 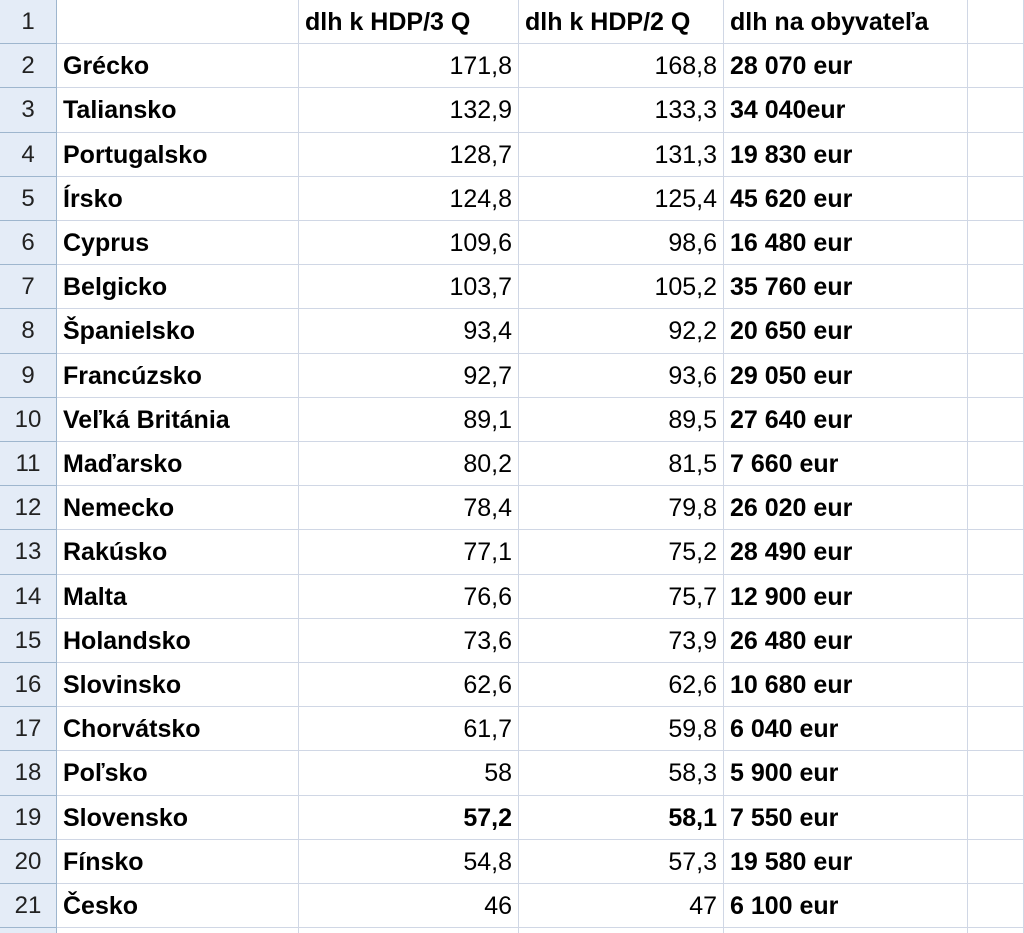 What do you see at coordinates (621, 66) in the screenshot?
I see `value-cell: 168,8` at bounding box center [621, 66].